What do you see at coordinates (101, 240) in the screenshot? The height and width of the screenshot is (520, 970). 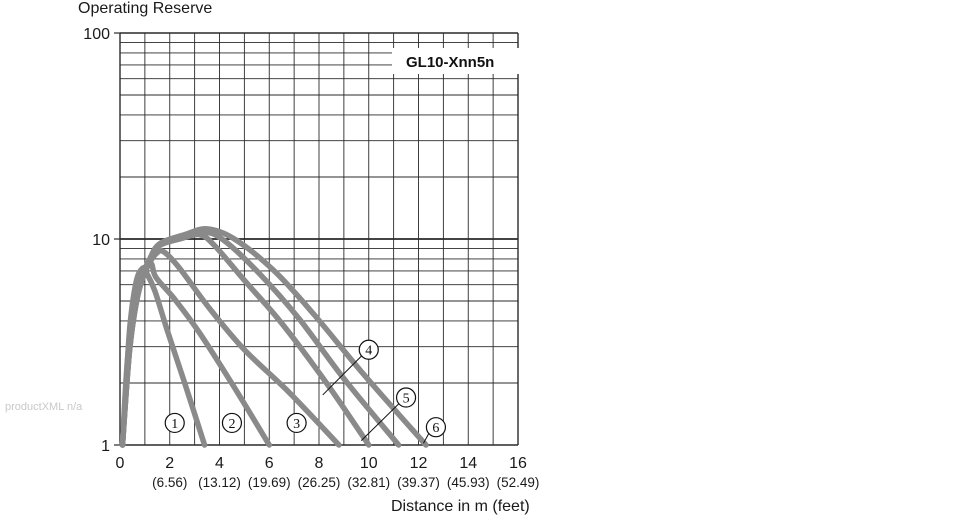 I see `y-tick-label: 10` at bounding box center [101, 240].